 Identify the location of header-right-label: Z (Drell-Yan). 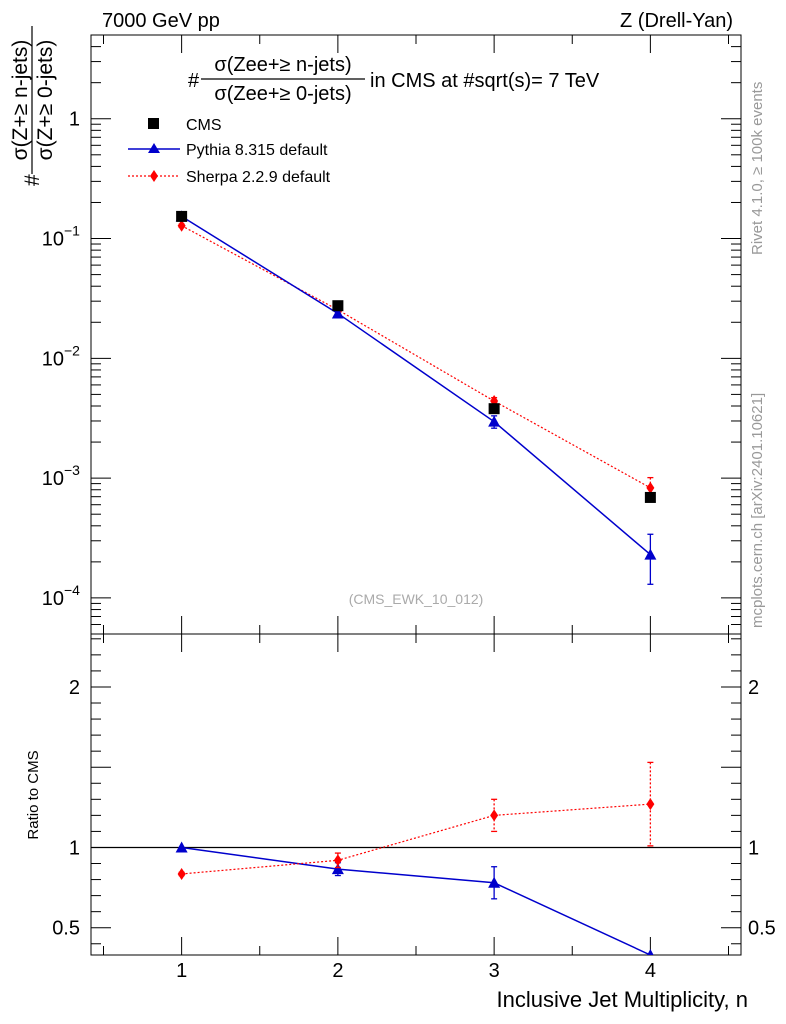
(676, 21).